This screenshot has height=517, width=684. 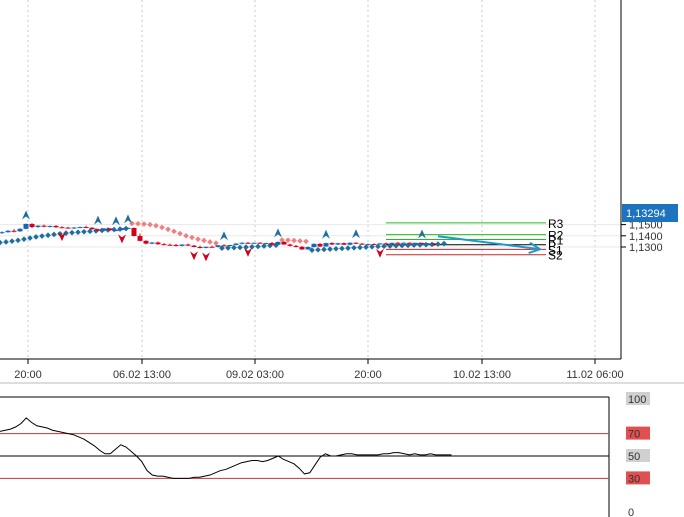 What do you see at coordinates (255, 375) in the screenshot?
I see `time-tick-label: 09.02 03:00` at bounding box center [255, 375].